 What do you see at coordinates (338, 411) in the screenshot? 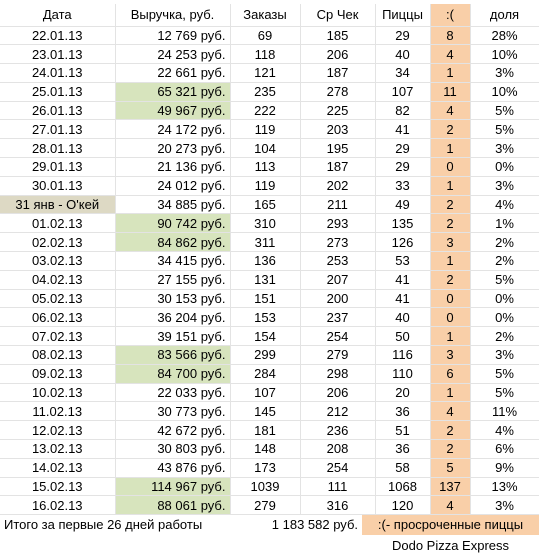
I see `table-cell: 212` at bounding box center [338, 411].